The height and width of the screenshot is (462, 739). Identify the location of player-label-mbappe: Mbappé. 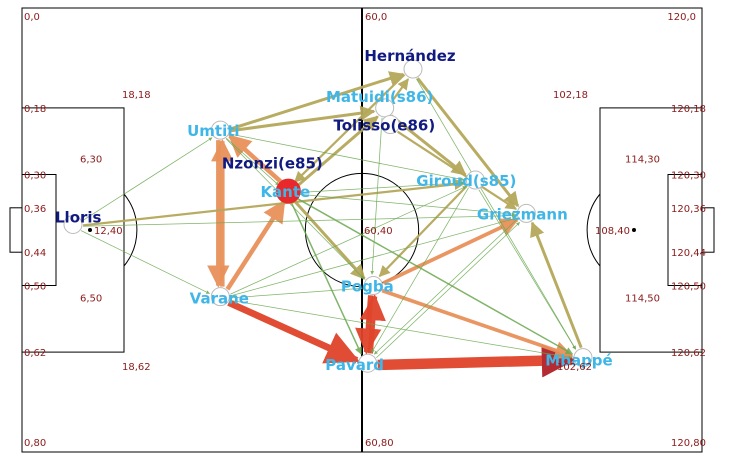
(578, 361).